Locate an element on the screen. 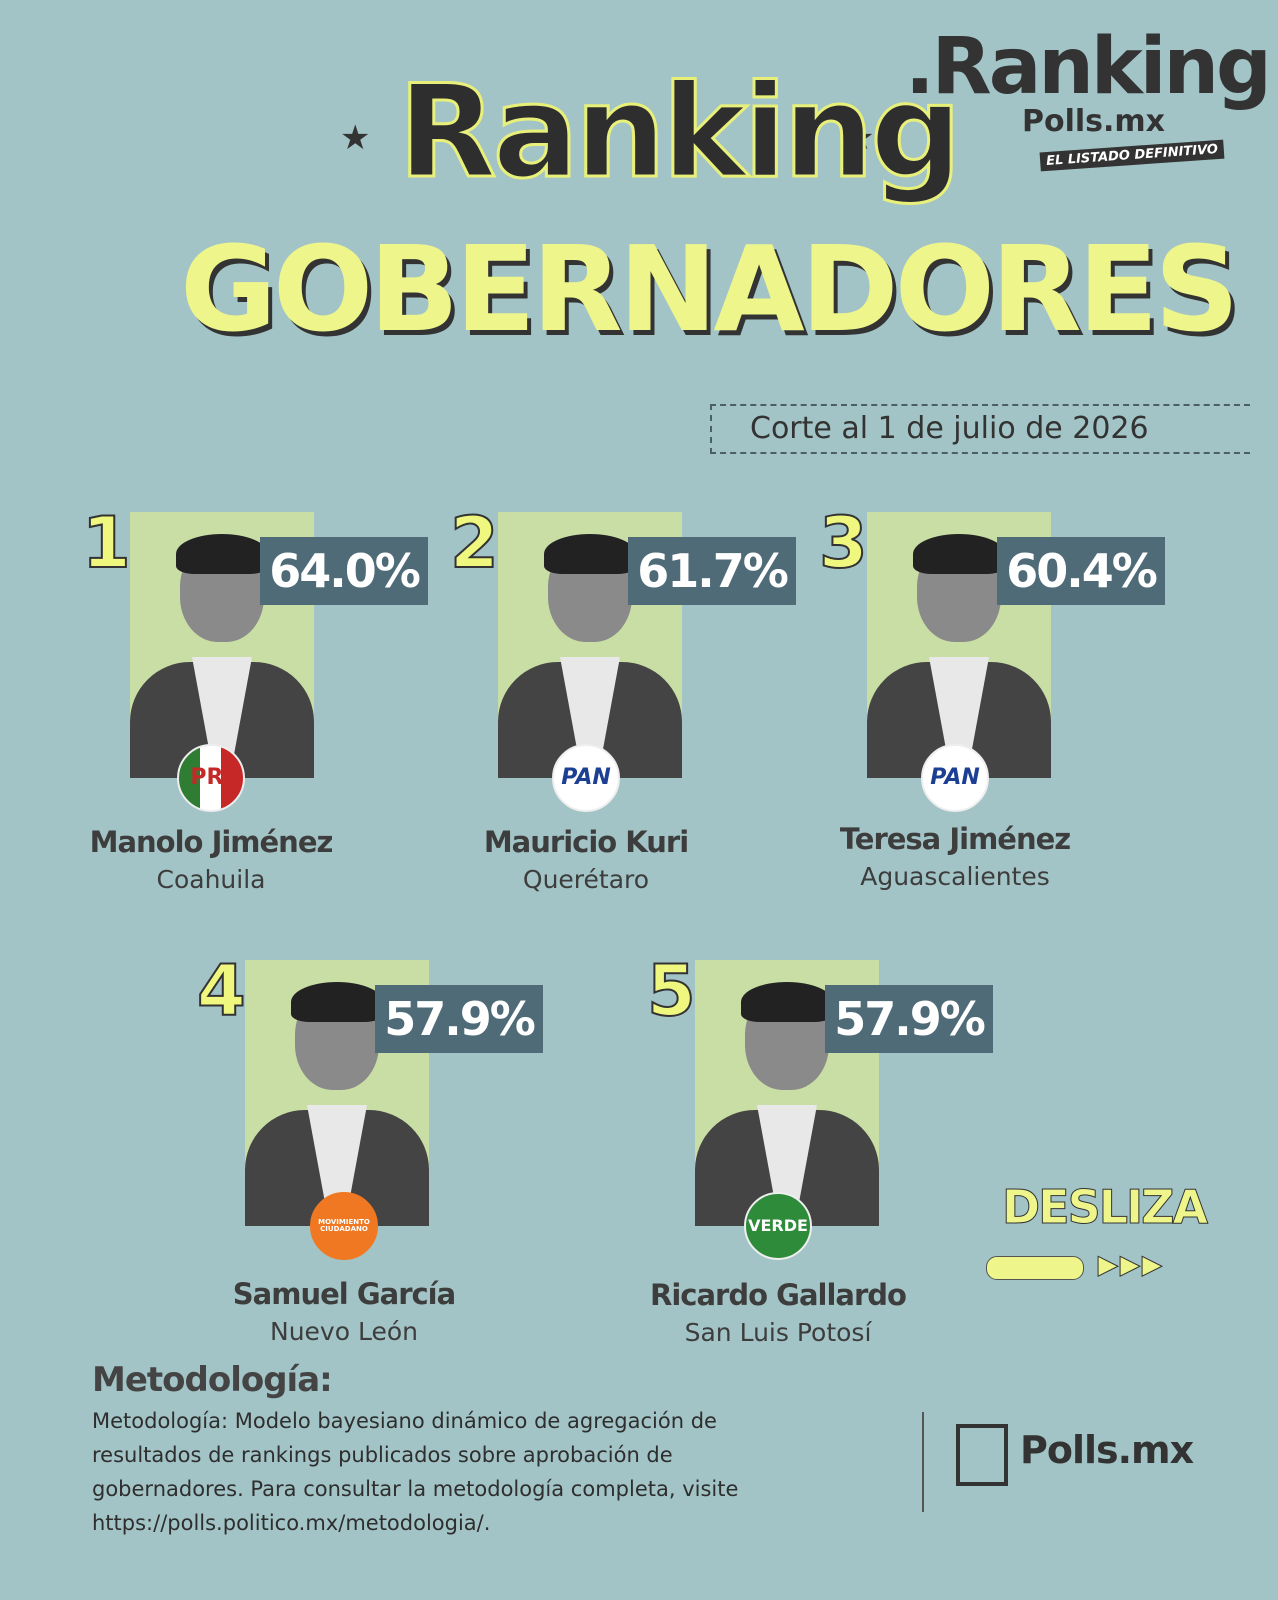 This screenshot has height=1600, width=1278. state: Coahuila is located at coordinates (211, 879).